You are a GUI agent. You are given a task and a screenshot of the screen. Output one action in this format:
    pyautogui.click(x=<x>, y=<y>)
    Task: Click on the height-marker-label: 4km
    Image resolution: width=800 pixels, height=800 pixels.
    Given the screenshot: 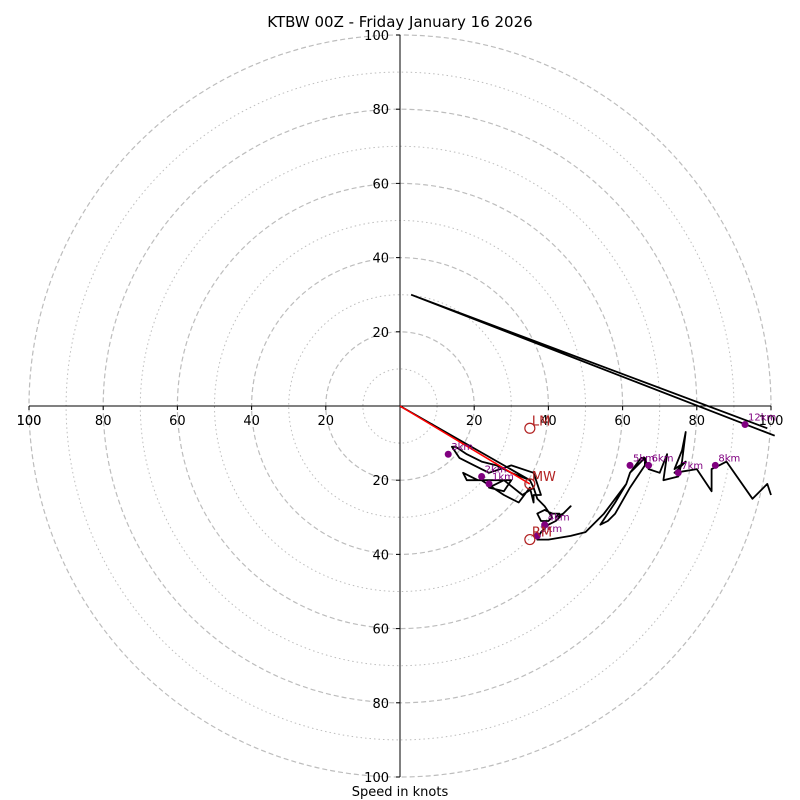 What is the action you would take?
    pyautogui.click(x=559, y=518)
    